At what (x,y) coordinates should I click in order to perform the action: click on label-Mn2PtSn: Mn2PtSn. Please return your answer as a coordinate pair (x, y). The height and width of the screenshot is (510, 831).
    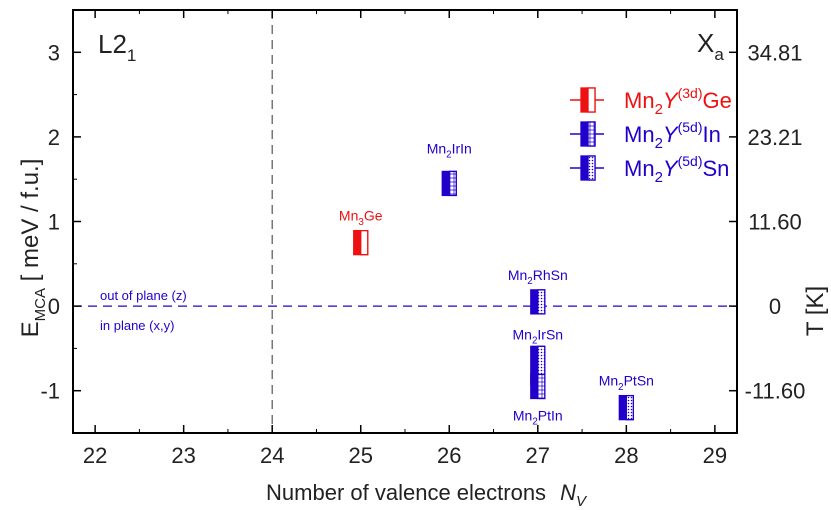
    Looking at the image, I should click on (626, 383).